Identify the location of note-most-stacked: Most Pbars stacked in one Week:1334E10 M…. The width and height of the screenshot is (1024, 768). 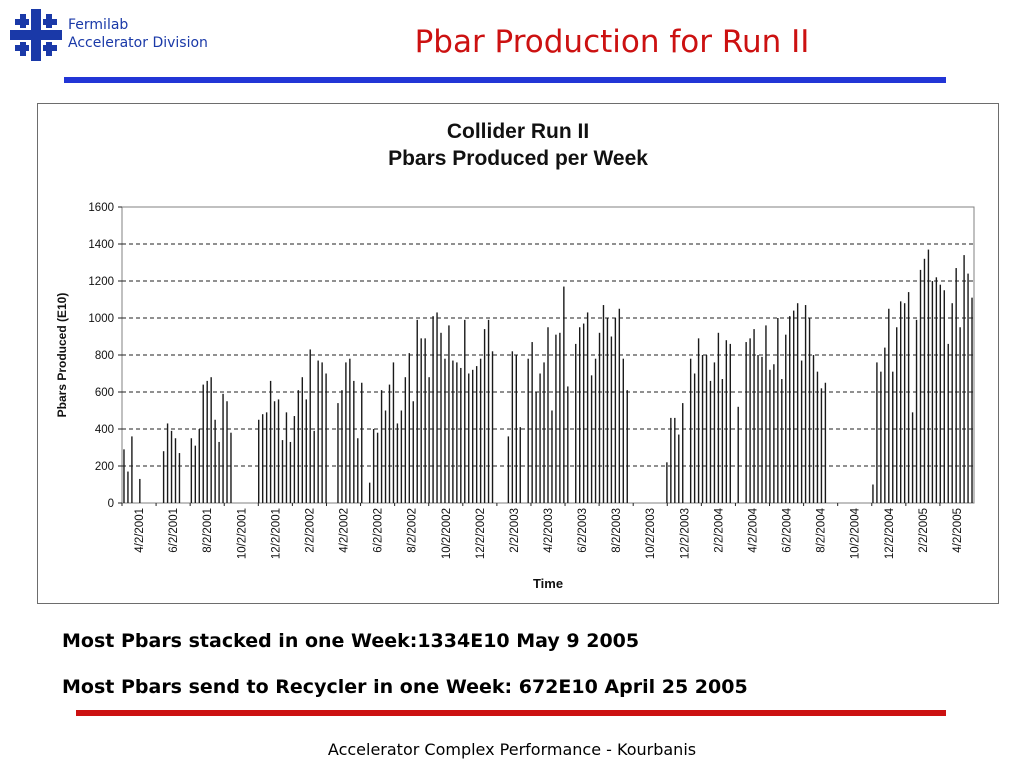
(351, 641).